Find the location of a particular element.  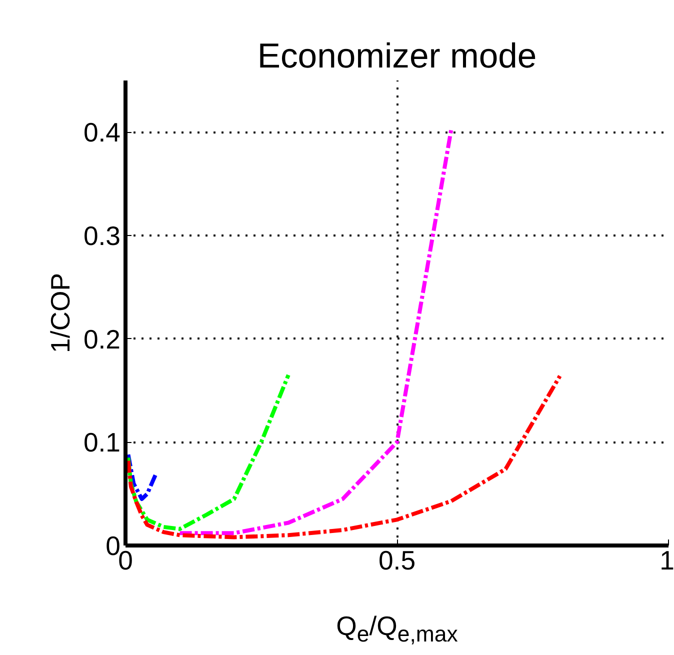

x-axis-title: Q$_{e}$/Q$_{e,max}$ is located at coordinates (397, 629).